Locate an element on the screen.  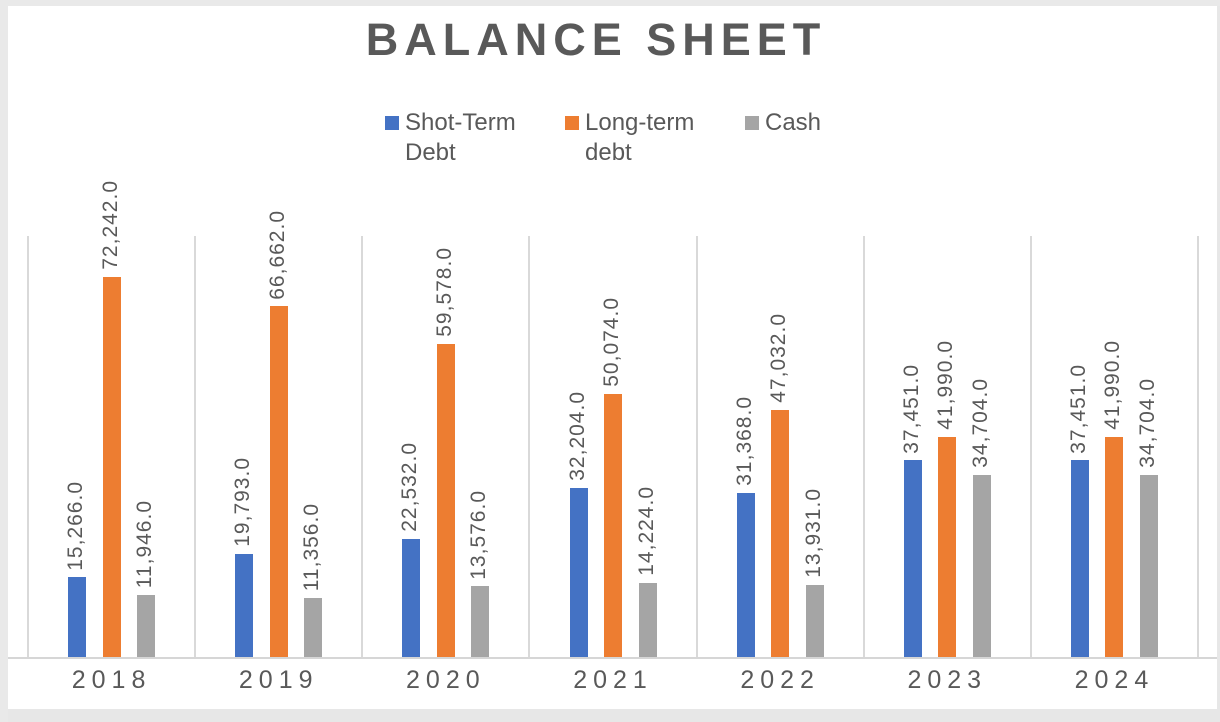
bar-cash-2020 is located at coordinates (480, 622).